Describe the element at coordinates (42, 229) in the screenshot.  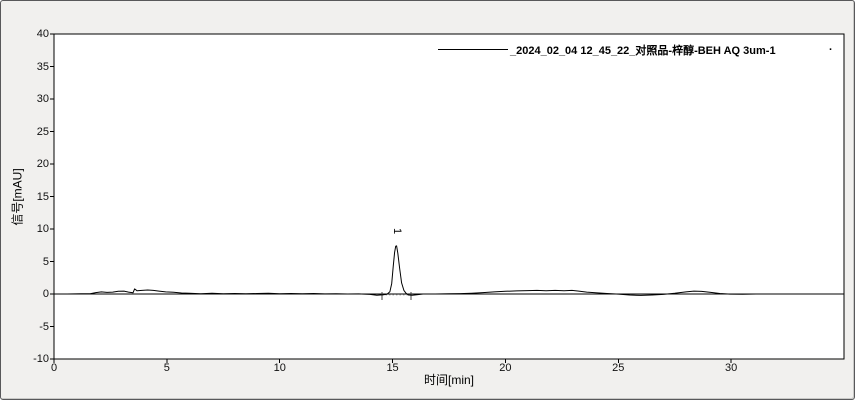
I see `y-tick-label: 10` at that location.